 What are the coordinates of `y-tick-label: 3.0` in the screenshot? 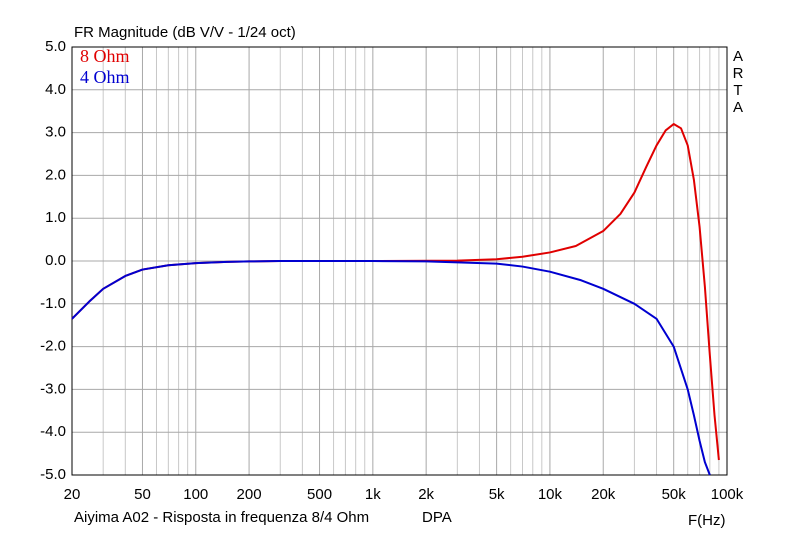 It's located at (55, 132).